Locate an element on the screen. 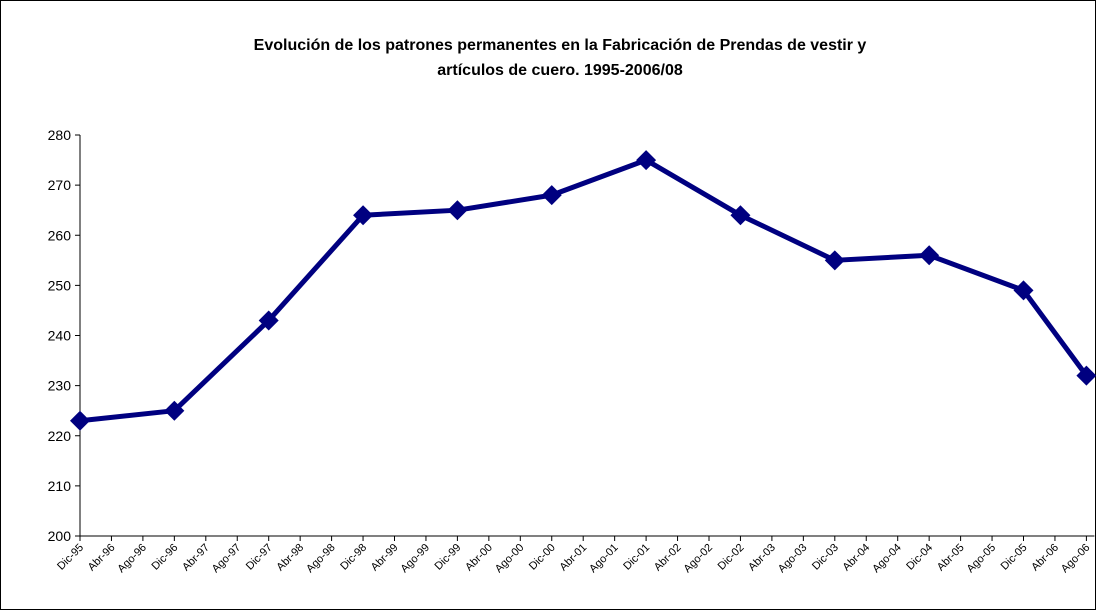 The image size is (1096, 610). y-tick-label: 240 is located at coordinates (60, 336).